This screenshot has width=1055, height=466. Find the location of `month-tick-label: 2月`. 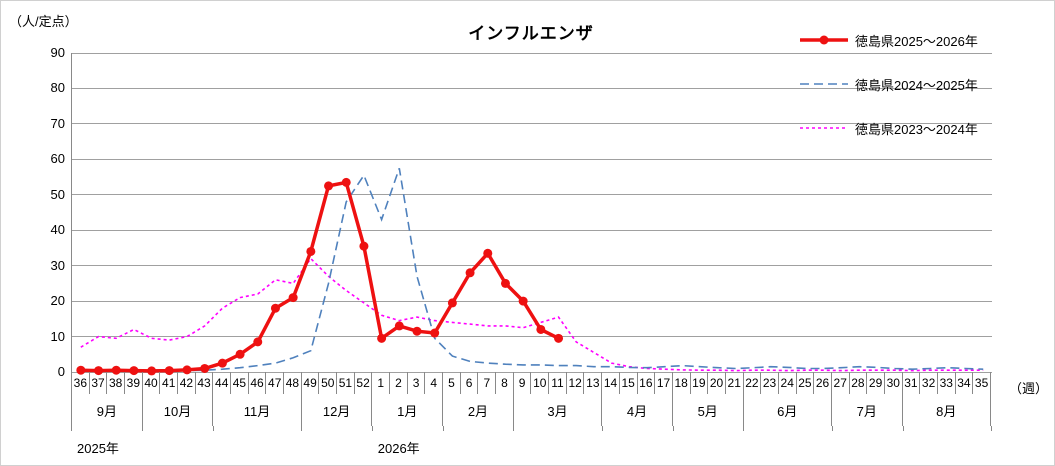

month-tick-label: 2月 is located at coordinates (478, 410).